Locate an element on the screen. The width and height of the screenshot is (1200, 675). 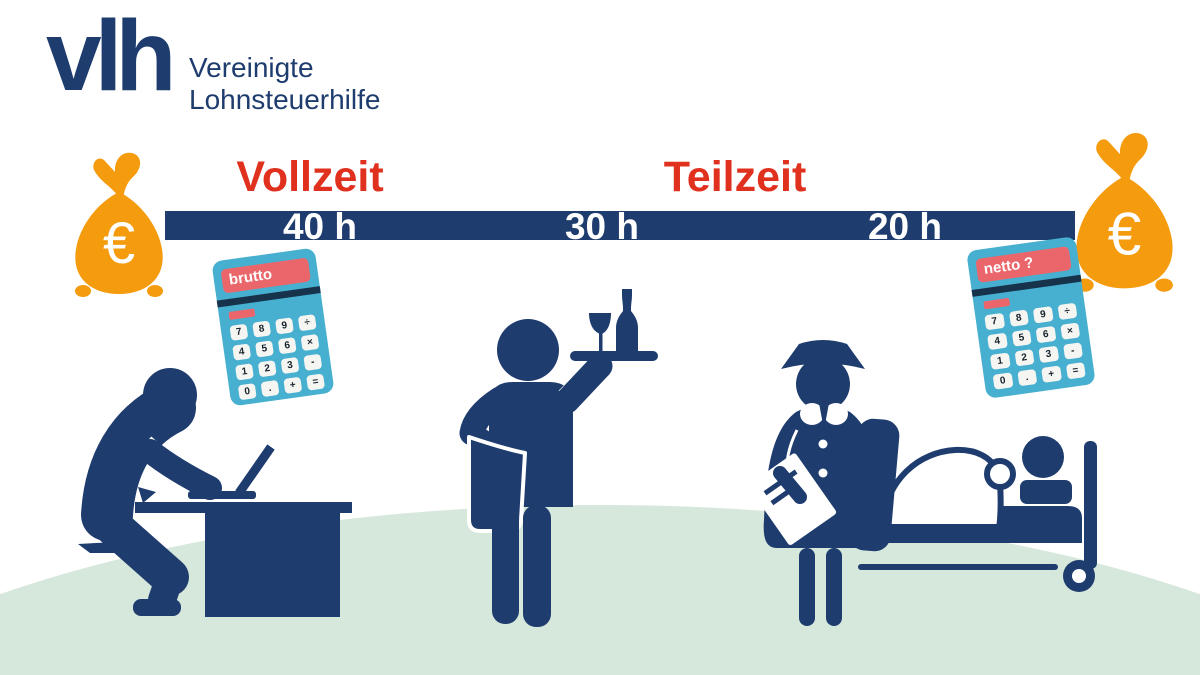
bed-floor-line is located at coordinates (958, 567).